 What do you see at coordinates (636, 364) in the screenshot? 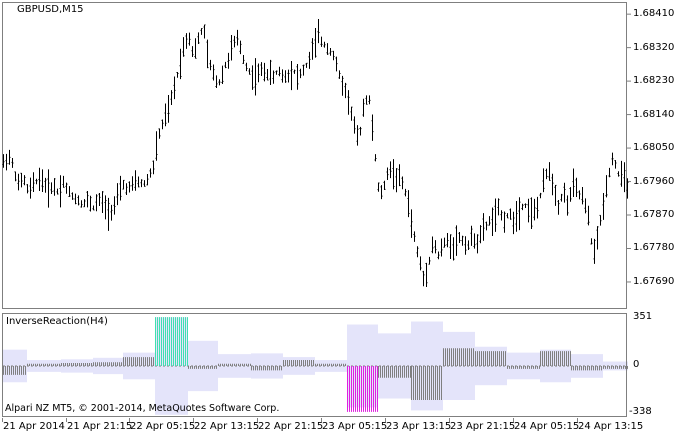
I see `indicator-scale-zero: 0` at bounding box center [636, 364].